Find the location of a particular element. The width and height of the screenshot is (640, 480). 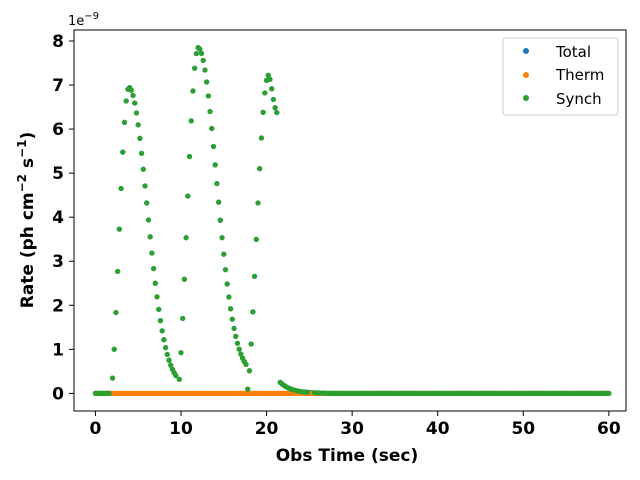

x-axis-title: Obs Time (sec) is located at coordinates (347, 456).